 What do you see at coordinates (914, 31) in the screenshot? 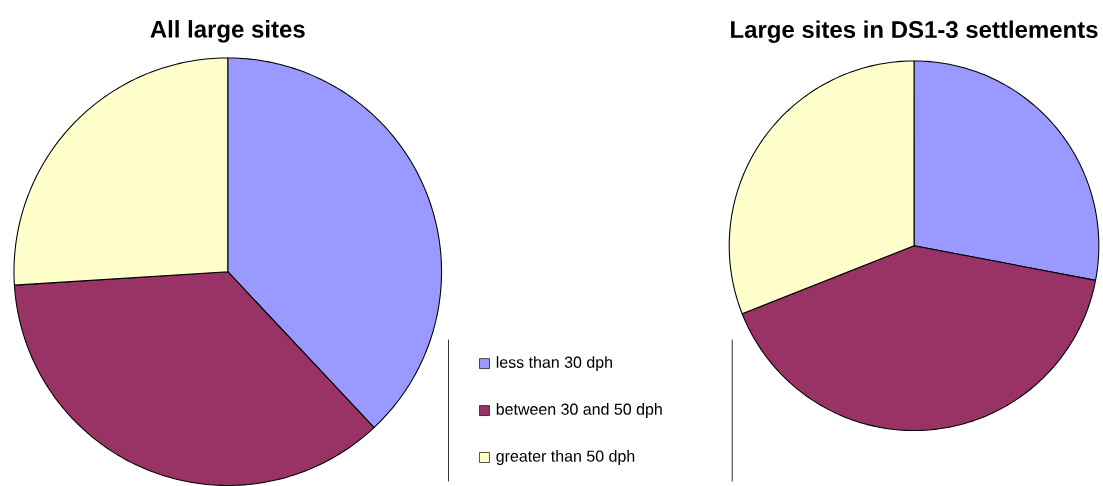
I see `chart-title: Large sites in DS1-3 settlements` at bounding box center [914, 31].